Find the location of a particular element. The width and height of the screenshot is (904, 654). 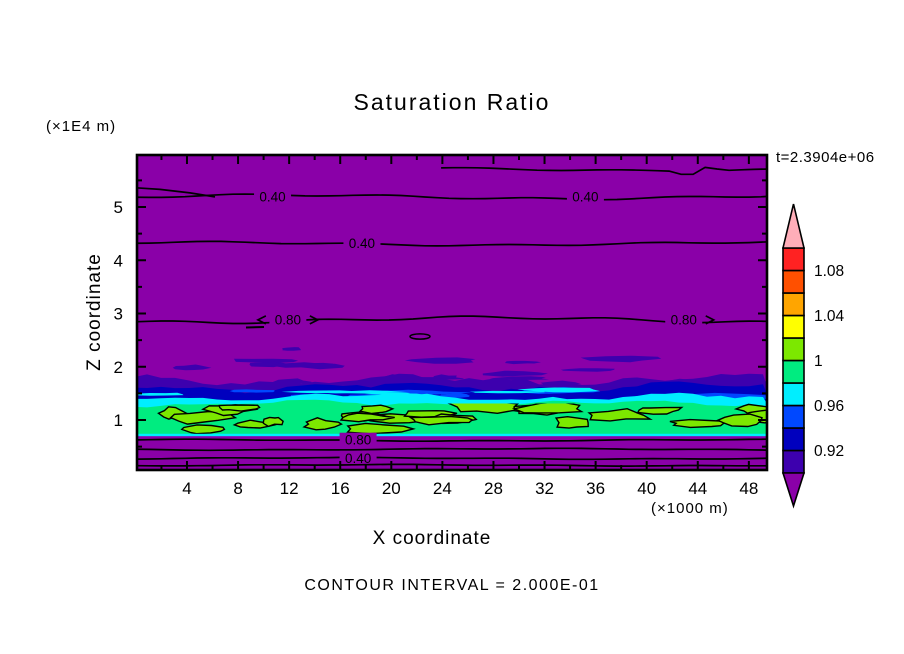

svg-text: 8 is located at coordinates (237, 488).